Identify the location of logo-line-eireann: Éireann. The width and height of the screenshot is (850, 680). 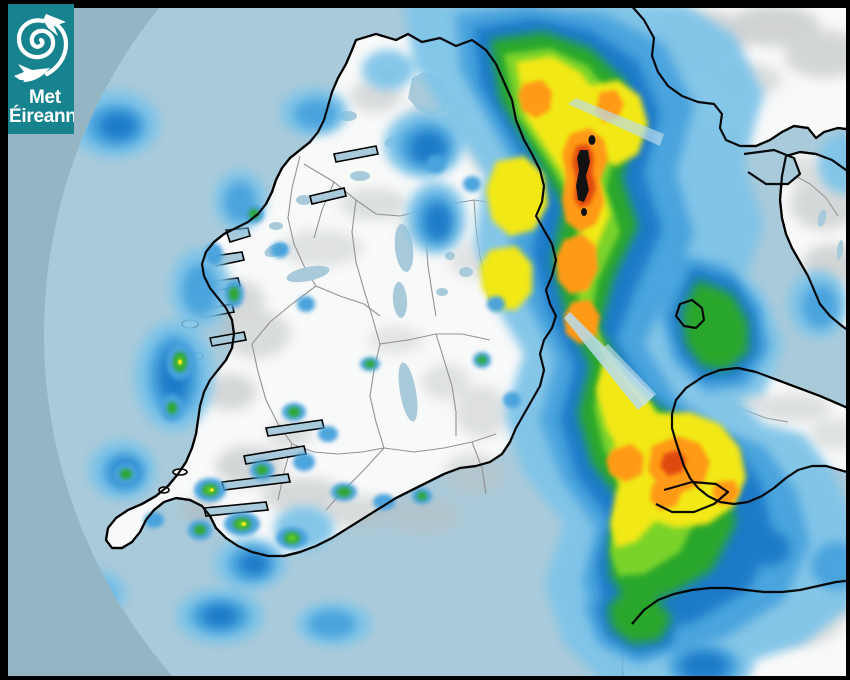
(41, 117).